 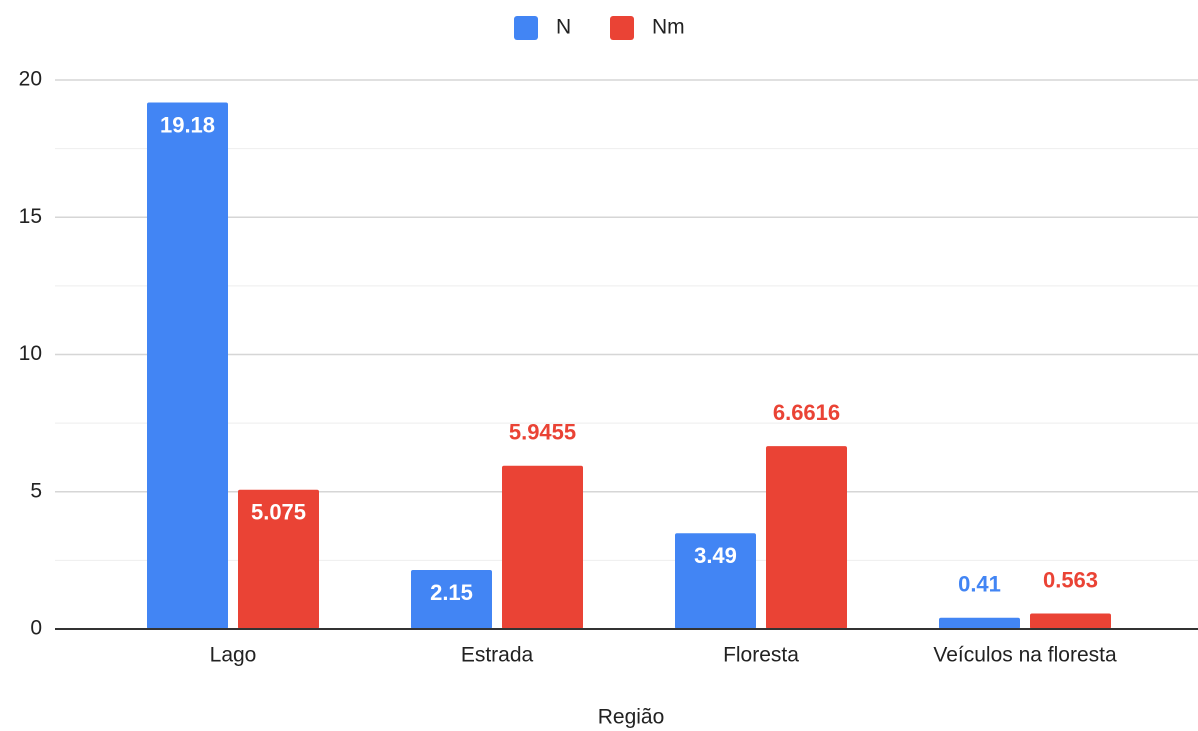 I want to click on legend-label: Nm, so click(x=668, y=27).